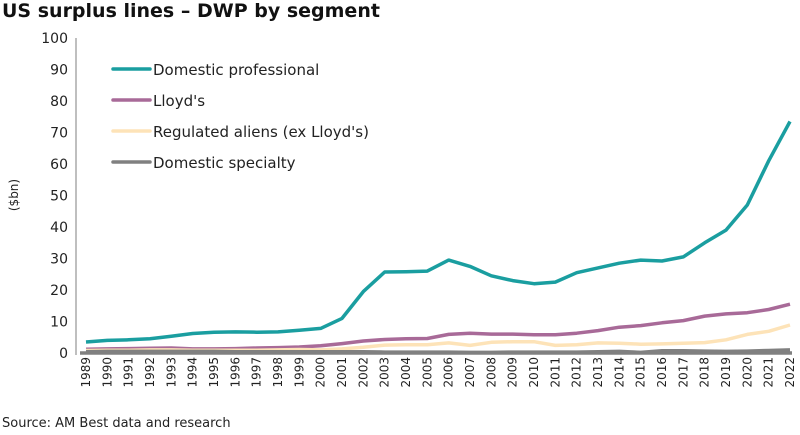  I want to click on x-tick-label: 2013, so click(598, 372).